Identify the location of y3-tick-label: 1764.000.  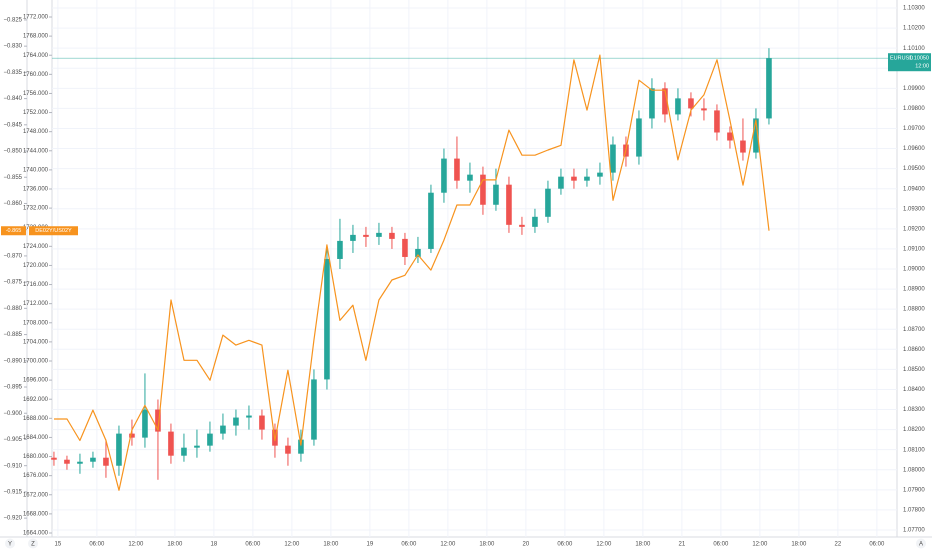
(36, 56).